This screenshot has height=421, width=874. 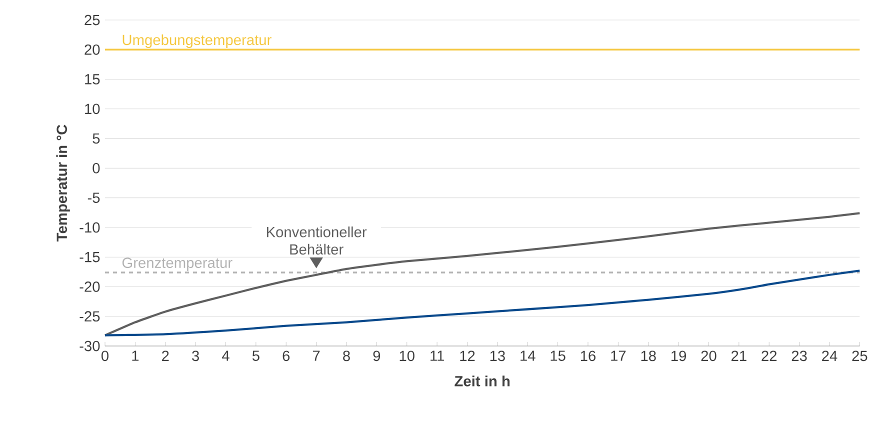 What do you see at coordinates (679, 356) in the screenshot?
I see `x-tick-label: 19` at bounding box center [679, 356].